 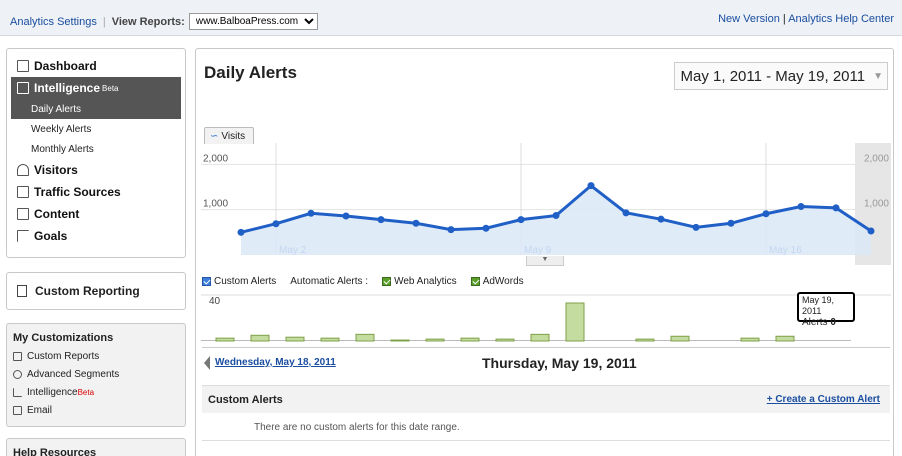 What do you see at coordinates (425, 281) in the screenshot?
I see `web-analytics-label: Web Analytics` at bounding box center [425, 281].